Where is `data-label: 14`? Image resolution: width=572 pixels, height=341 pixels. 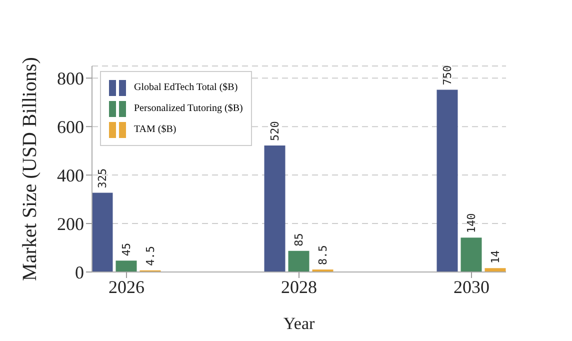 data-label: 14 is located at coordinates (495, 257).